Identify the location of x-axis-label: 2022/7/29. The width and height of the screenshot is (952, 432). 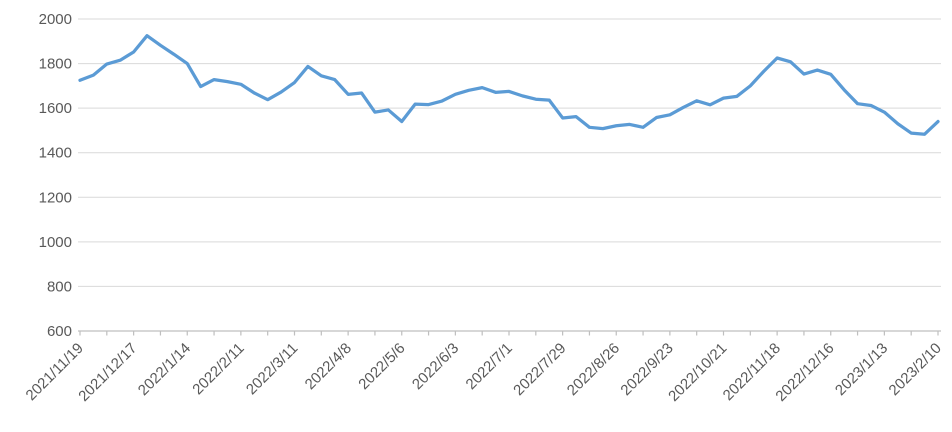
(539, 369).